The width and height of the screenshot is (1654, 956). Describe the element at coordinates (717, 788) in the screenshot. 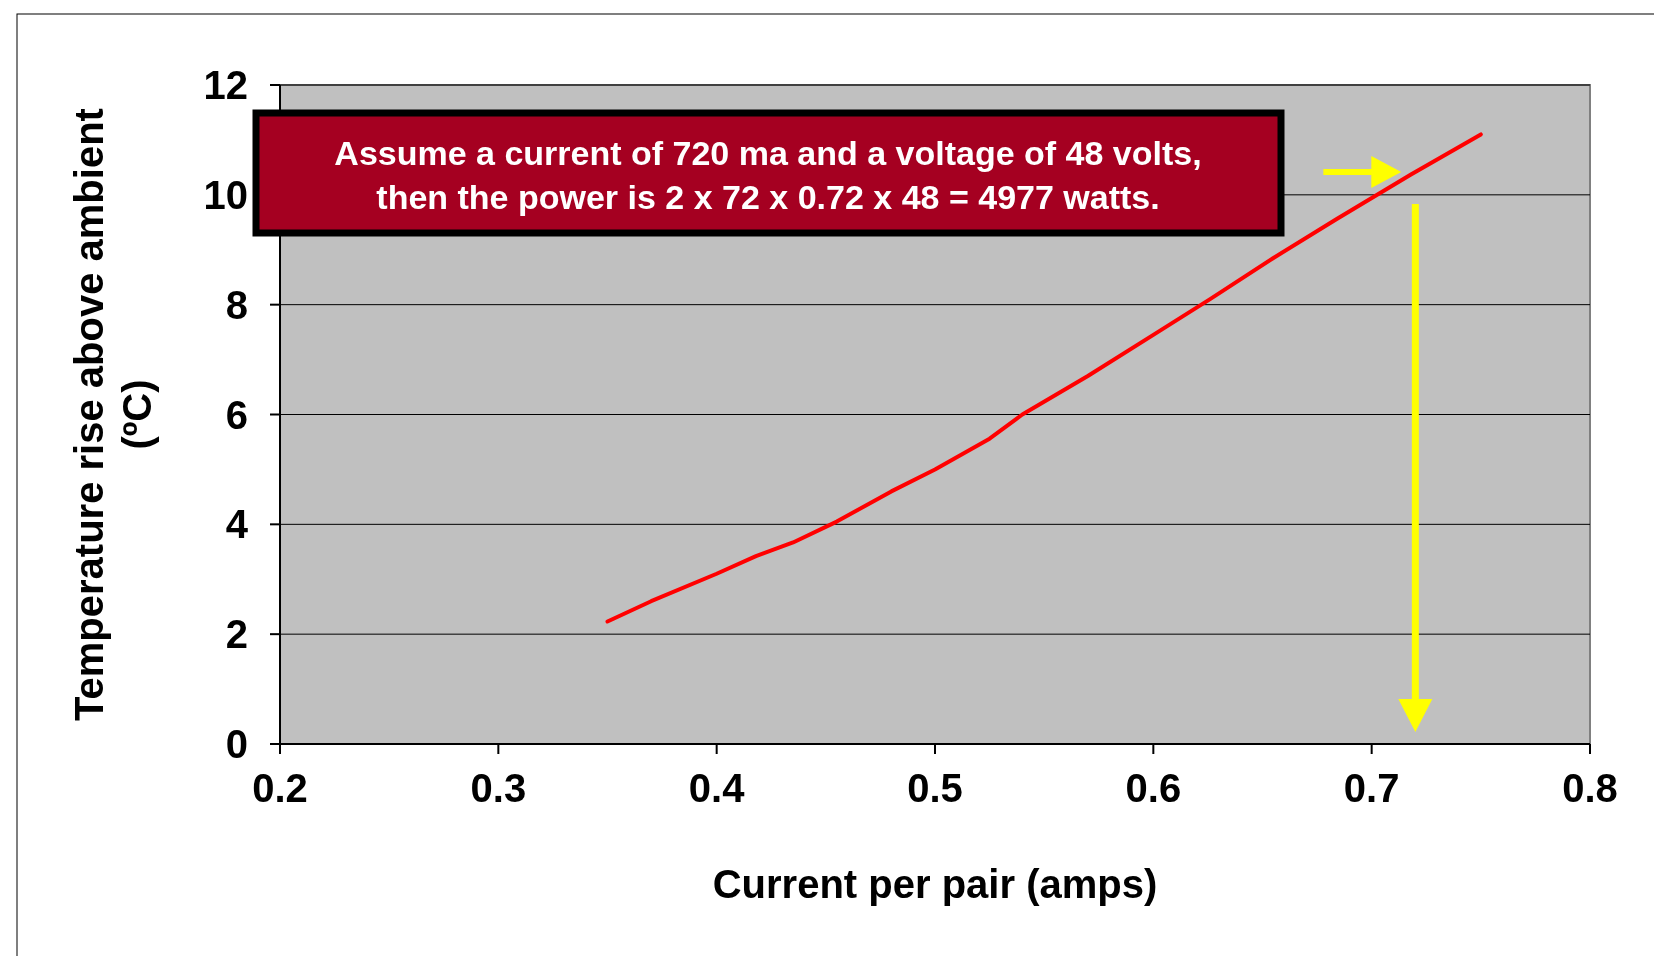

I see `x-tick-label: 0.4` at that location.